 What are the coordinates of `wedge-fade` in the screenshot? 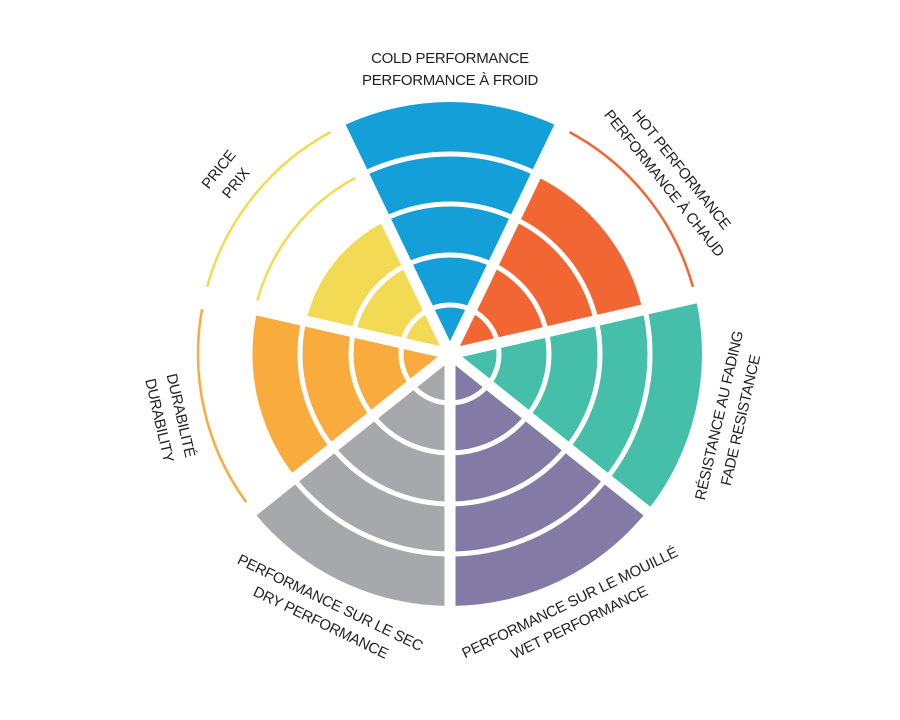 It's located at (576, 404).